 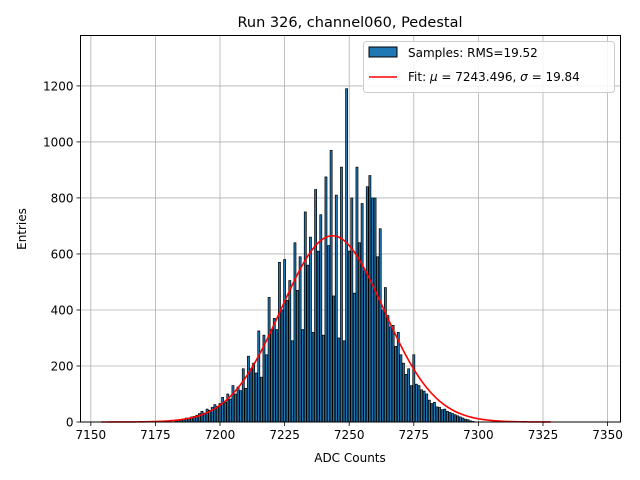 I want to click on legend-mu-value: = 7243.496,, so click(x=479, y=77).